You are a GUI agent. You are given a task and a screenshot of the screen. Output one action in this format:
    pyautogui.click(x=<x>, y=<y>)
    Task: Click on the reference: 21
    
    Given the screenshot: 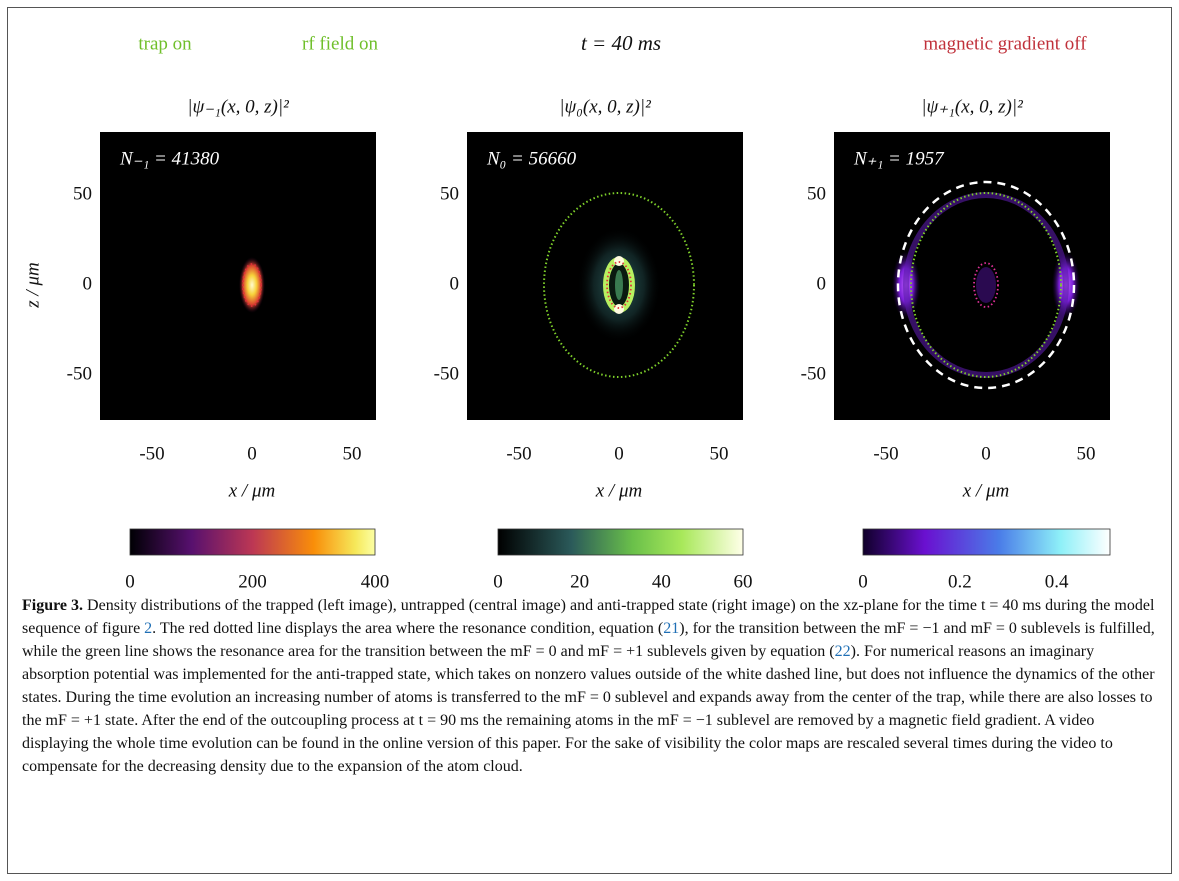 What is the action you would take?
    pyautogui.click(x=671, y=628)
    